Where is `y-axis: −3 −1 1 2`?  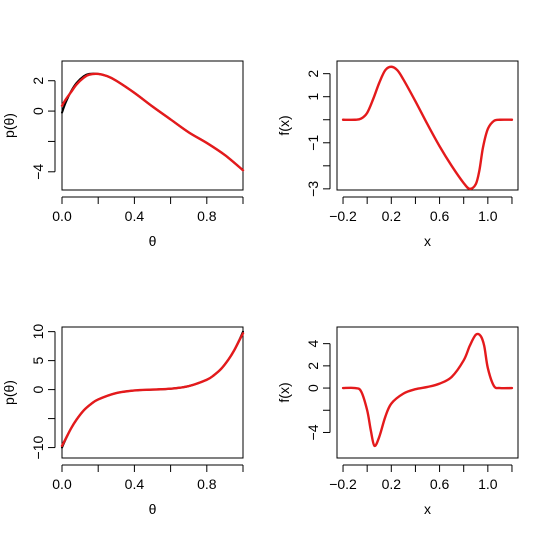 y-axis: −3 −1 1 2 is located at coordinates (318, 133).